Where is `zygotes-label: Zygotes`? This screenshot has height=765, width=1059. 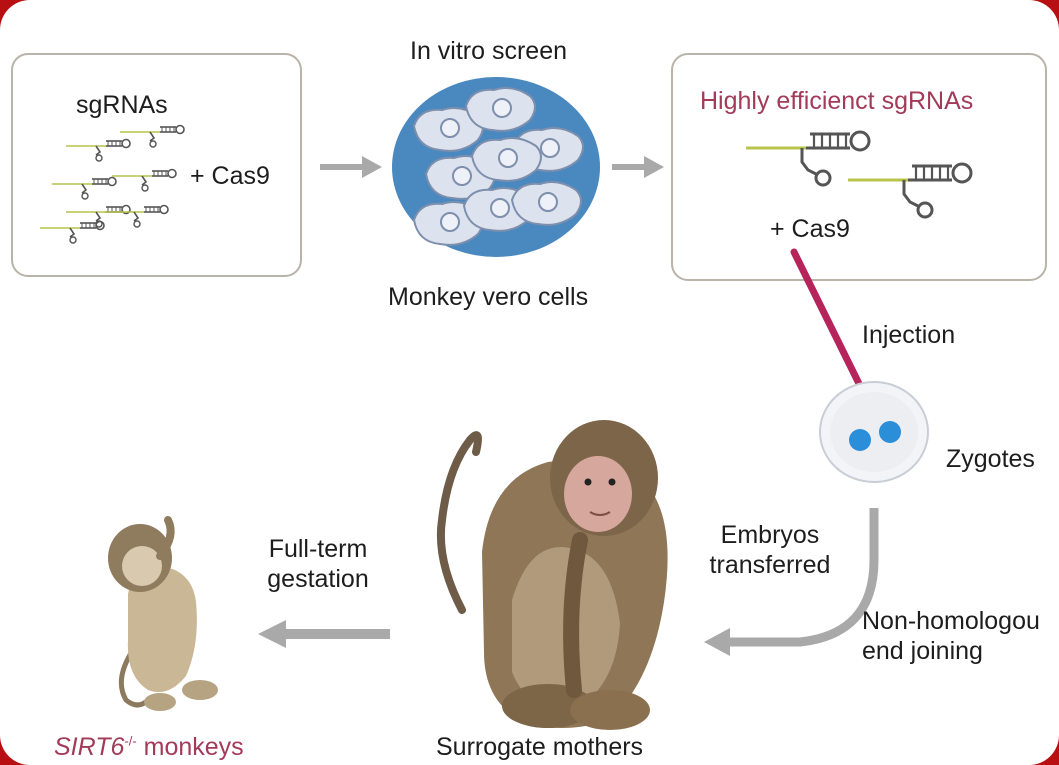
zygotes-label: Zygotes is located at coordinates (990, 459).